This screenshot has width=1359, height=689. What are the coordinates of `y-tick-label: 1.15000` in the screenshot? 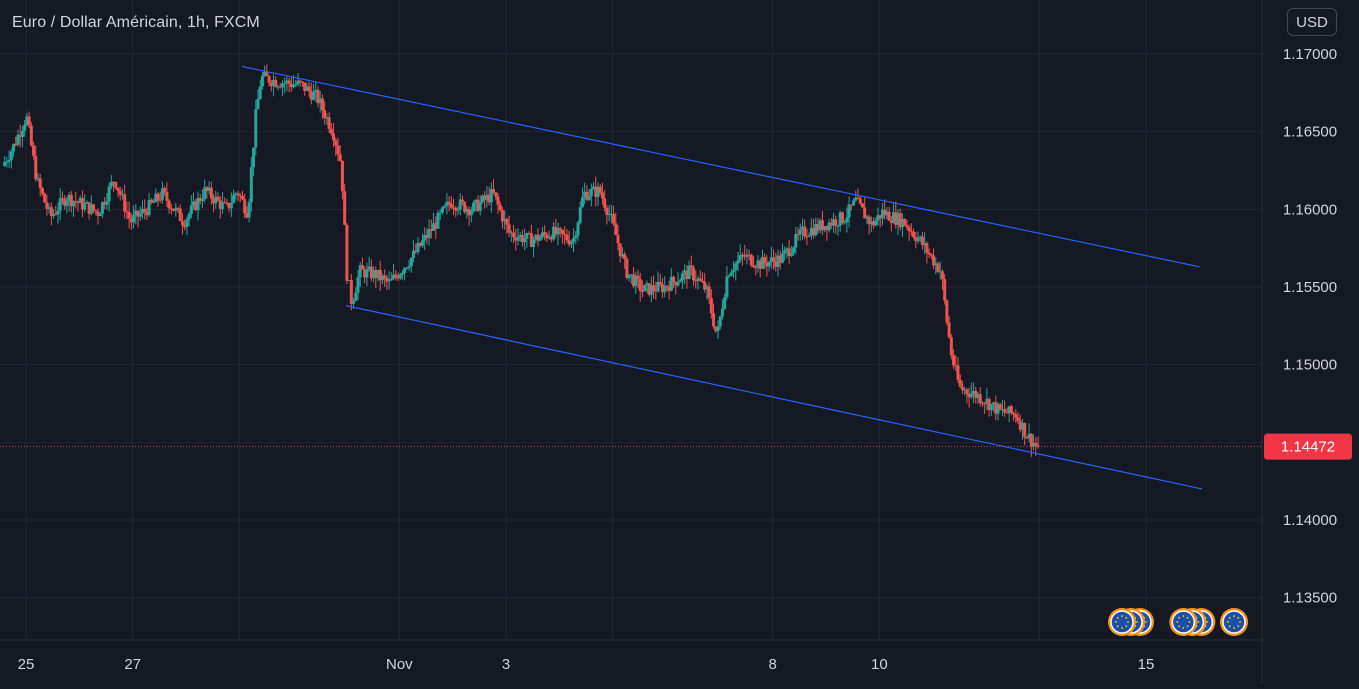 It's located at (1310, 365).